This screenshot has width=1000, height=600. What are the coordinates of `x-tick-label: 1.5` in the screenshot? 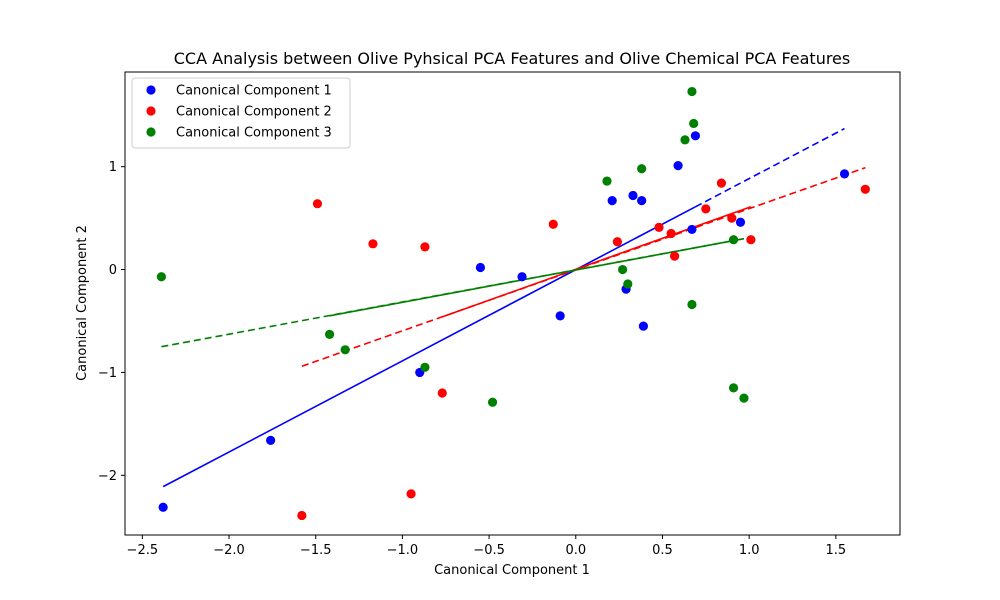 It's located at (836, 550).